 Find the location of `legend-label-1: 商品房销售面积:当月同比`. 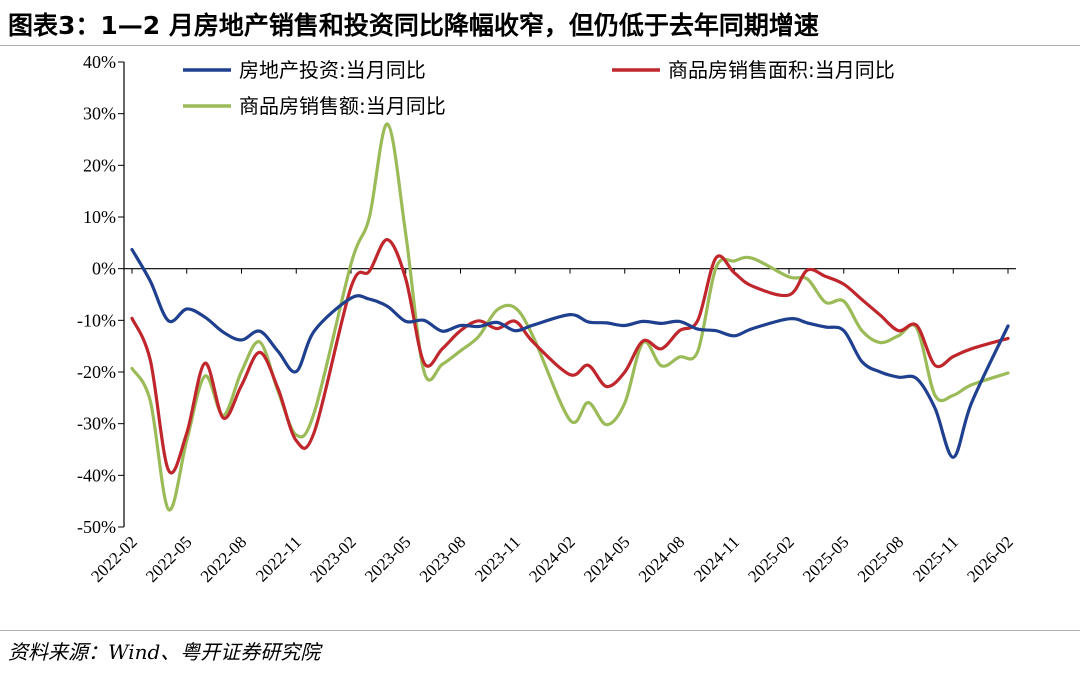

legend-label-1: 商品房销售面积:当月同比 is located at coordinates (781, 70).